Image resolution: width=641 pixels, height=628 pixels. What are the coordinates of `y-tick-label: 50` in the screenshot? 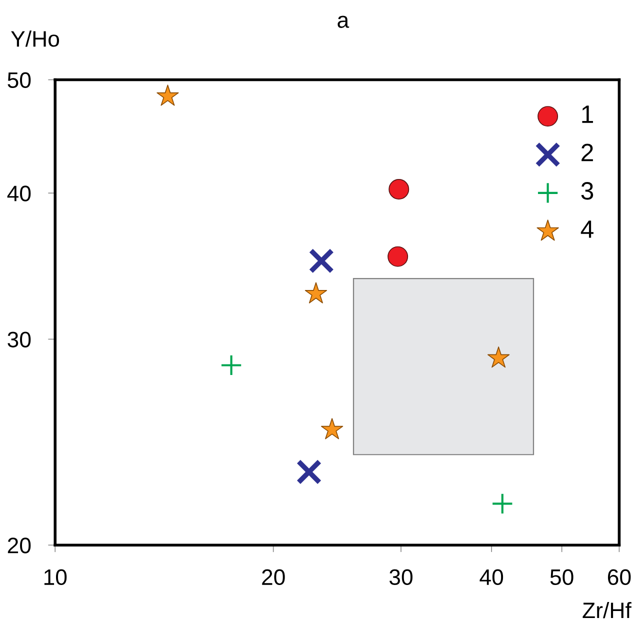 It's located at (19, 80).